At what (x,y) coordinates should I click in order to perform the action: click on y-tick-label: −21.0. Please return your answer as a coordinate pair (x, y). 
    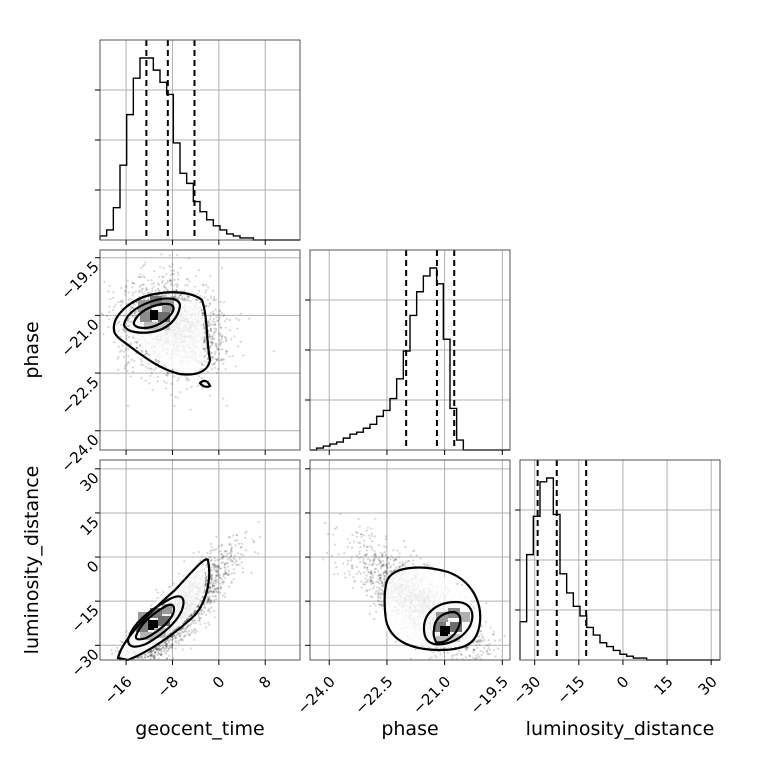
    Looking at the image, I should click on (79, 337).